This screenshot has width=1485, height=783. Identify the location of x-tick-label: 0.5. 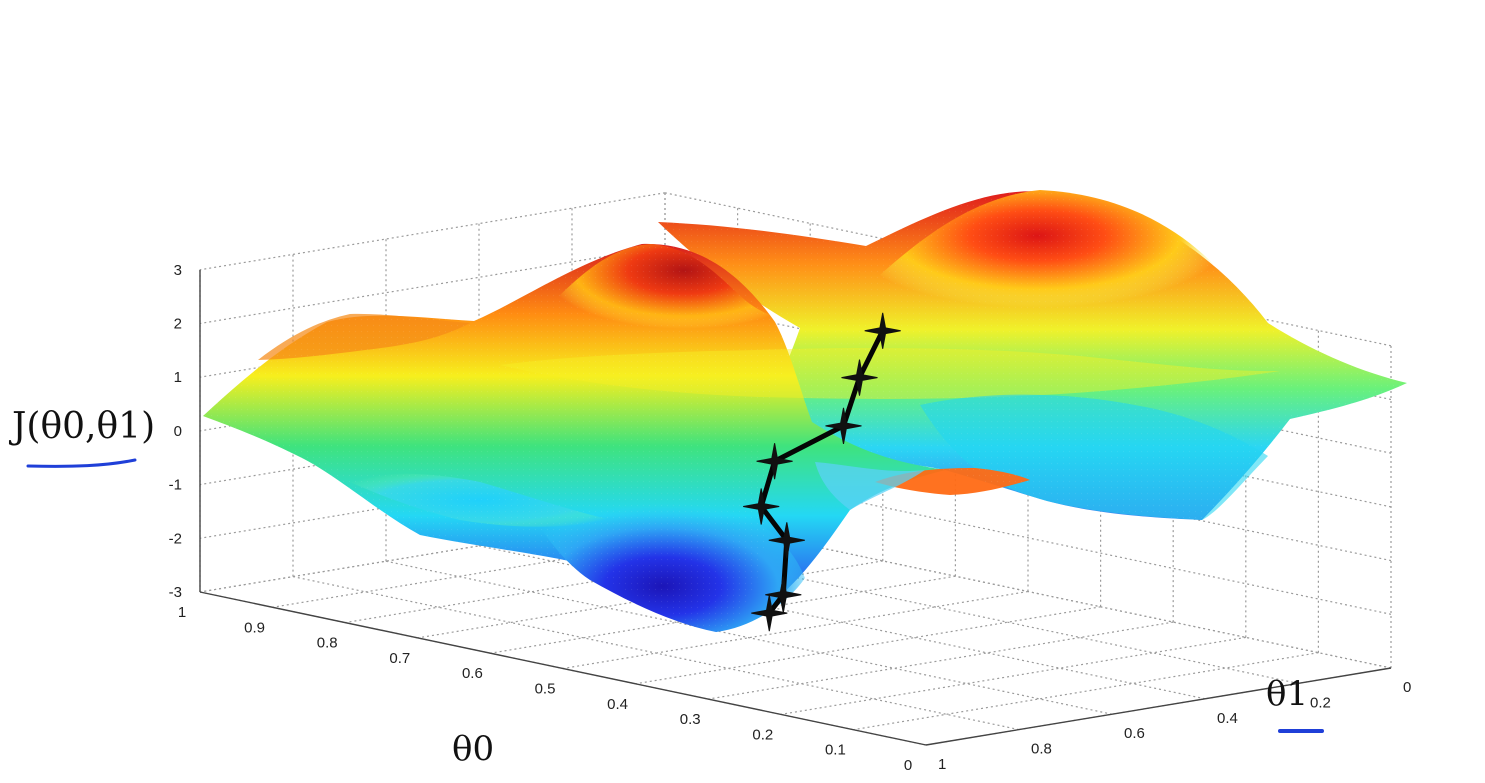
(545, 689).